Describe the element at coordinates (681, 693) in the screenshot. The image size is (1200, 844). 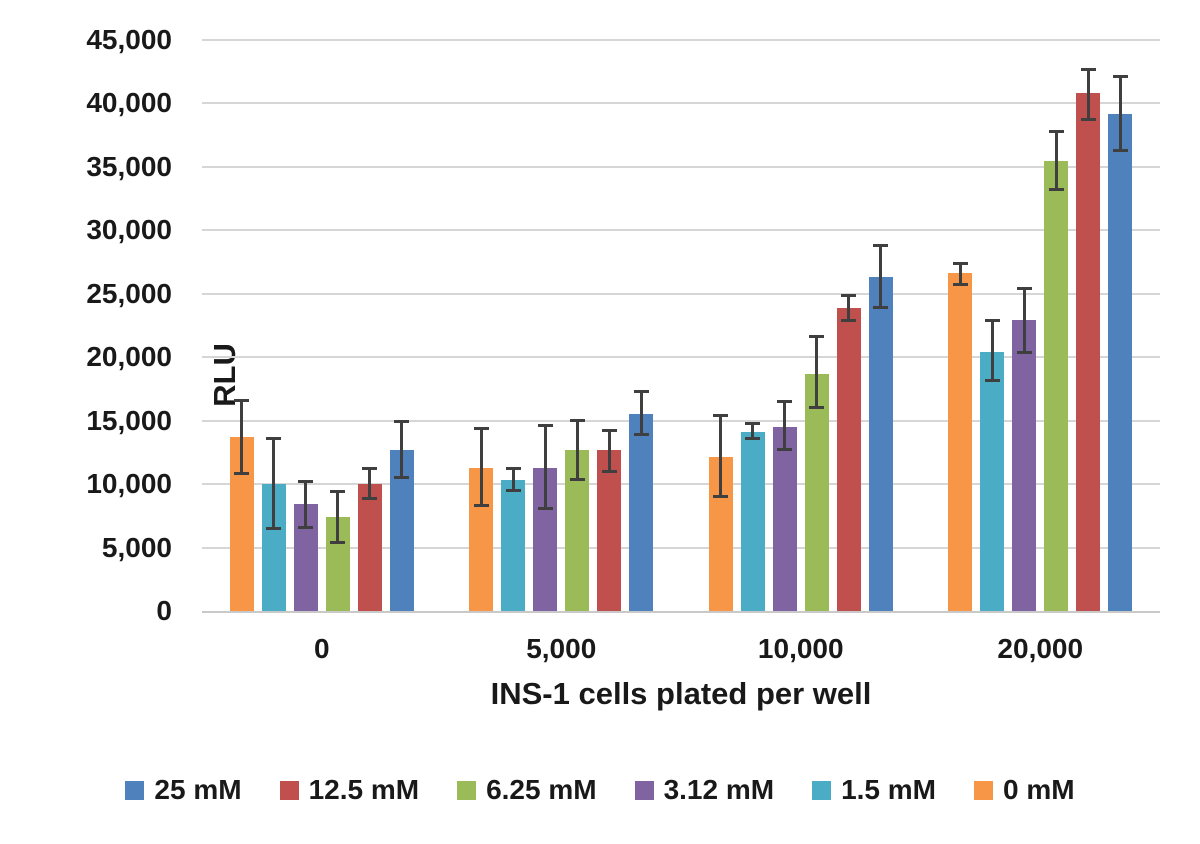
I see `x-axis-title: INS-1 cells plated per well` at that location.